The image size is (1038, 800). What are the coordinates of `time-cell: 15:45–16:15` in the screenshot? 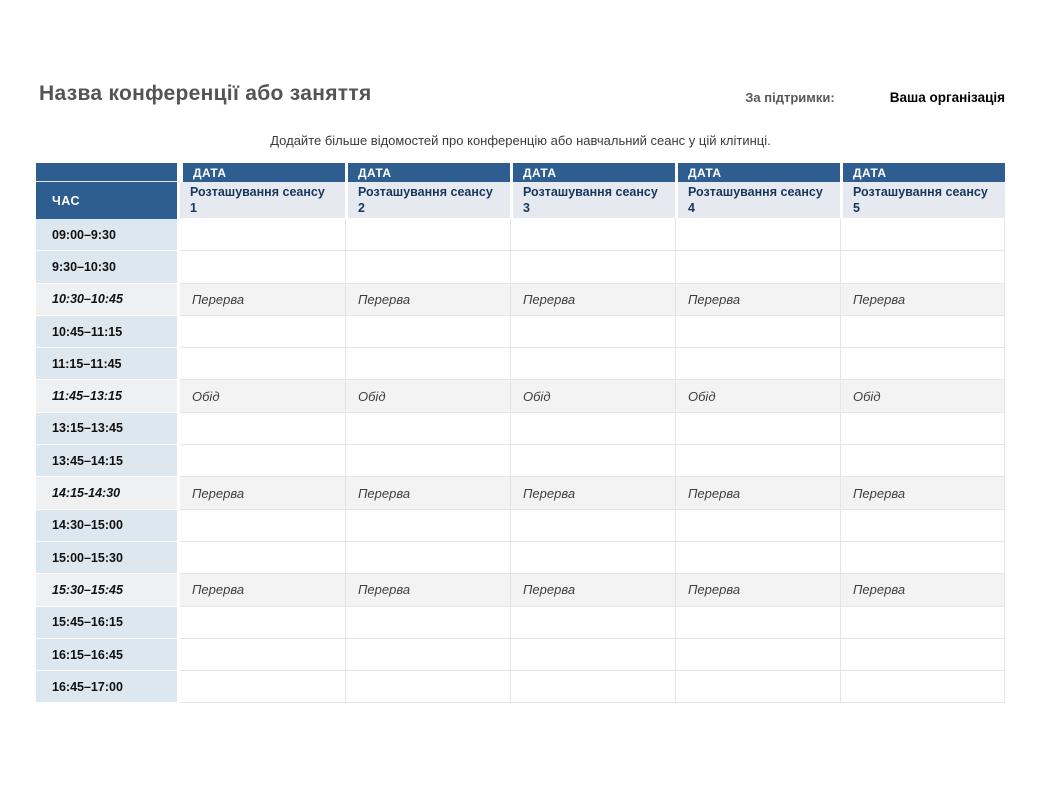 It's located at (108, 622).